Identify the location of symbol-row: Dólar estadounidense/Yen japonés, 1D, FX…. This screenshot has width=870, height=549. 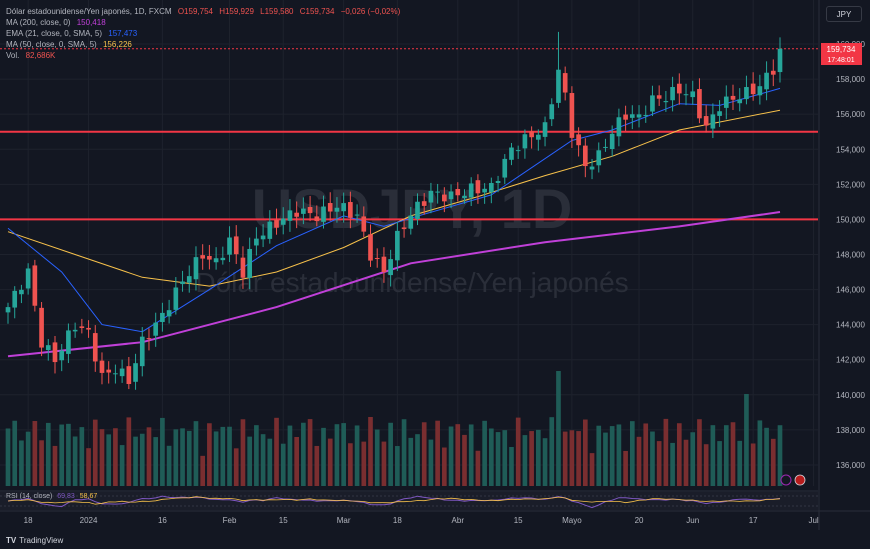
(203, 11).